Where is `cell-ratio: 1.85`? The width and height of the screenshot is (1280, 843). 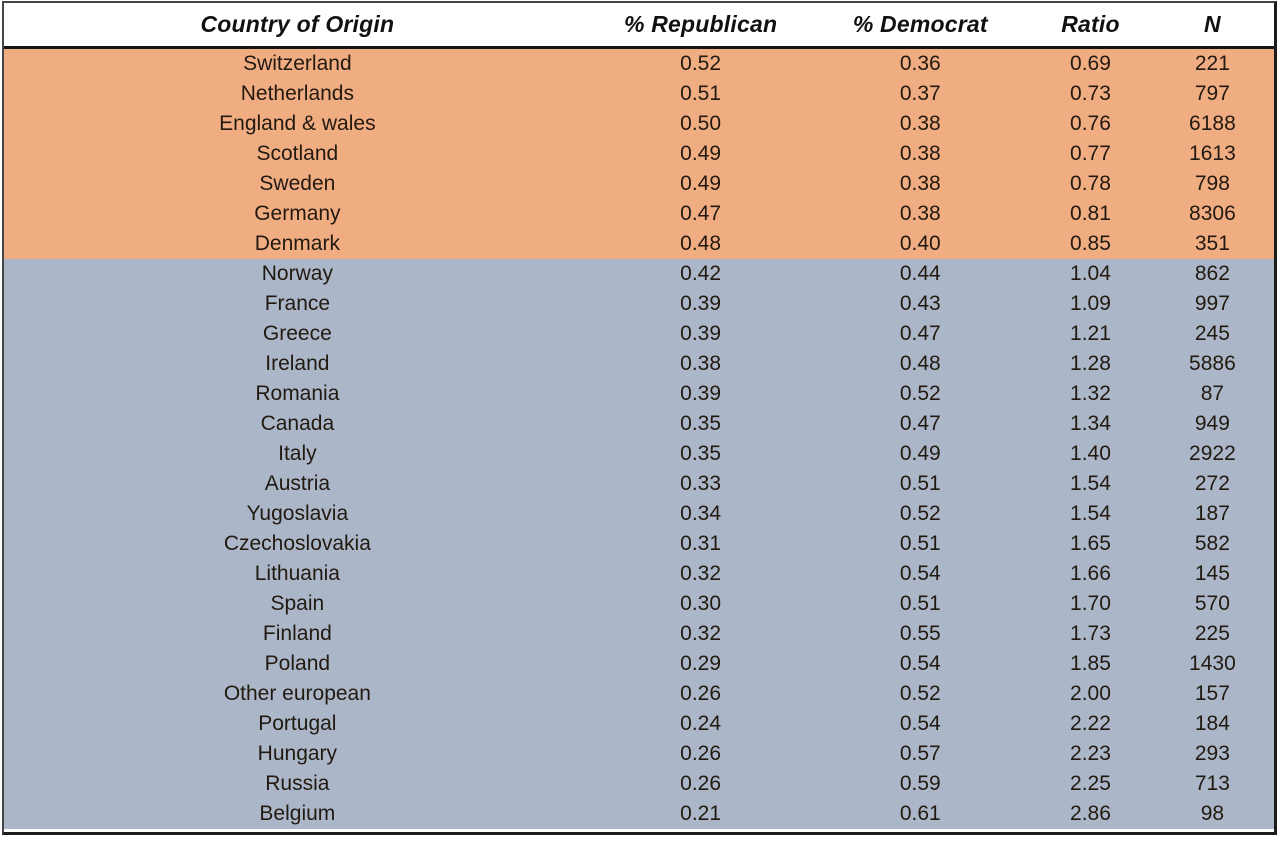 cell-ratio: 1.85 is located at coordinates (1090, 663).